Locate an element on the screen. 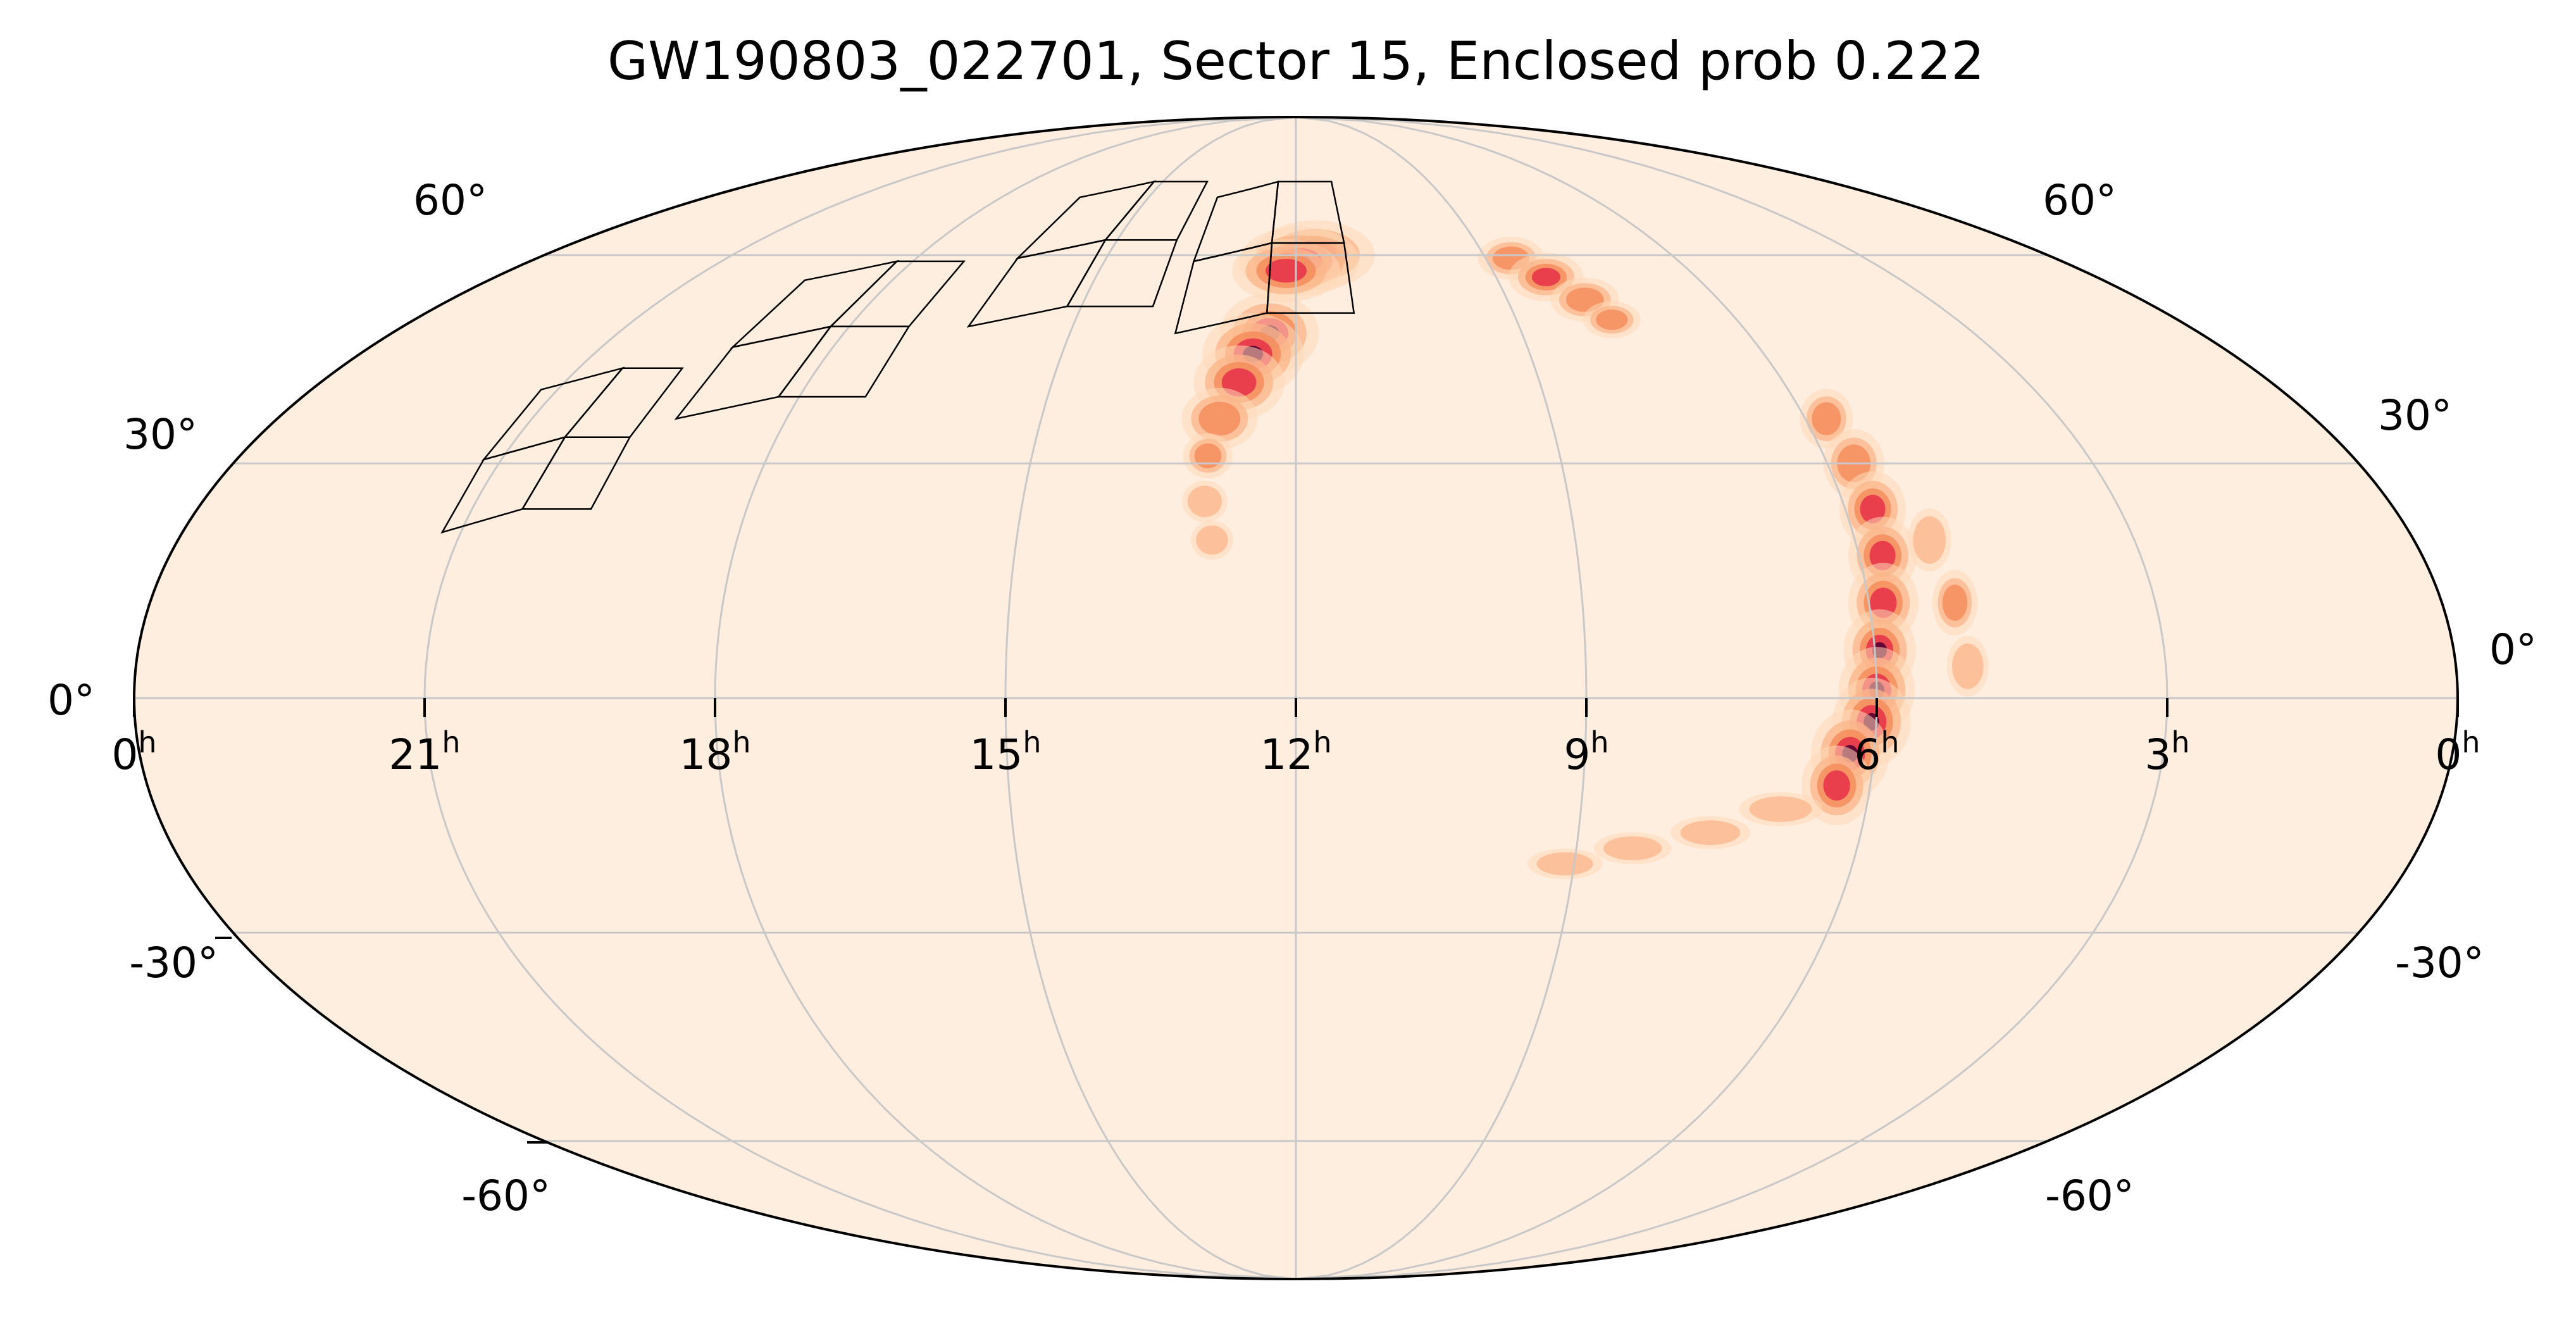  probability-region-upper-right is located at coordinates (1559, 288).